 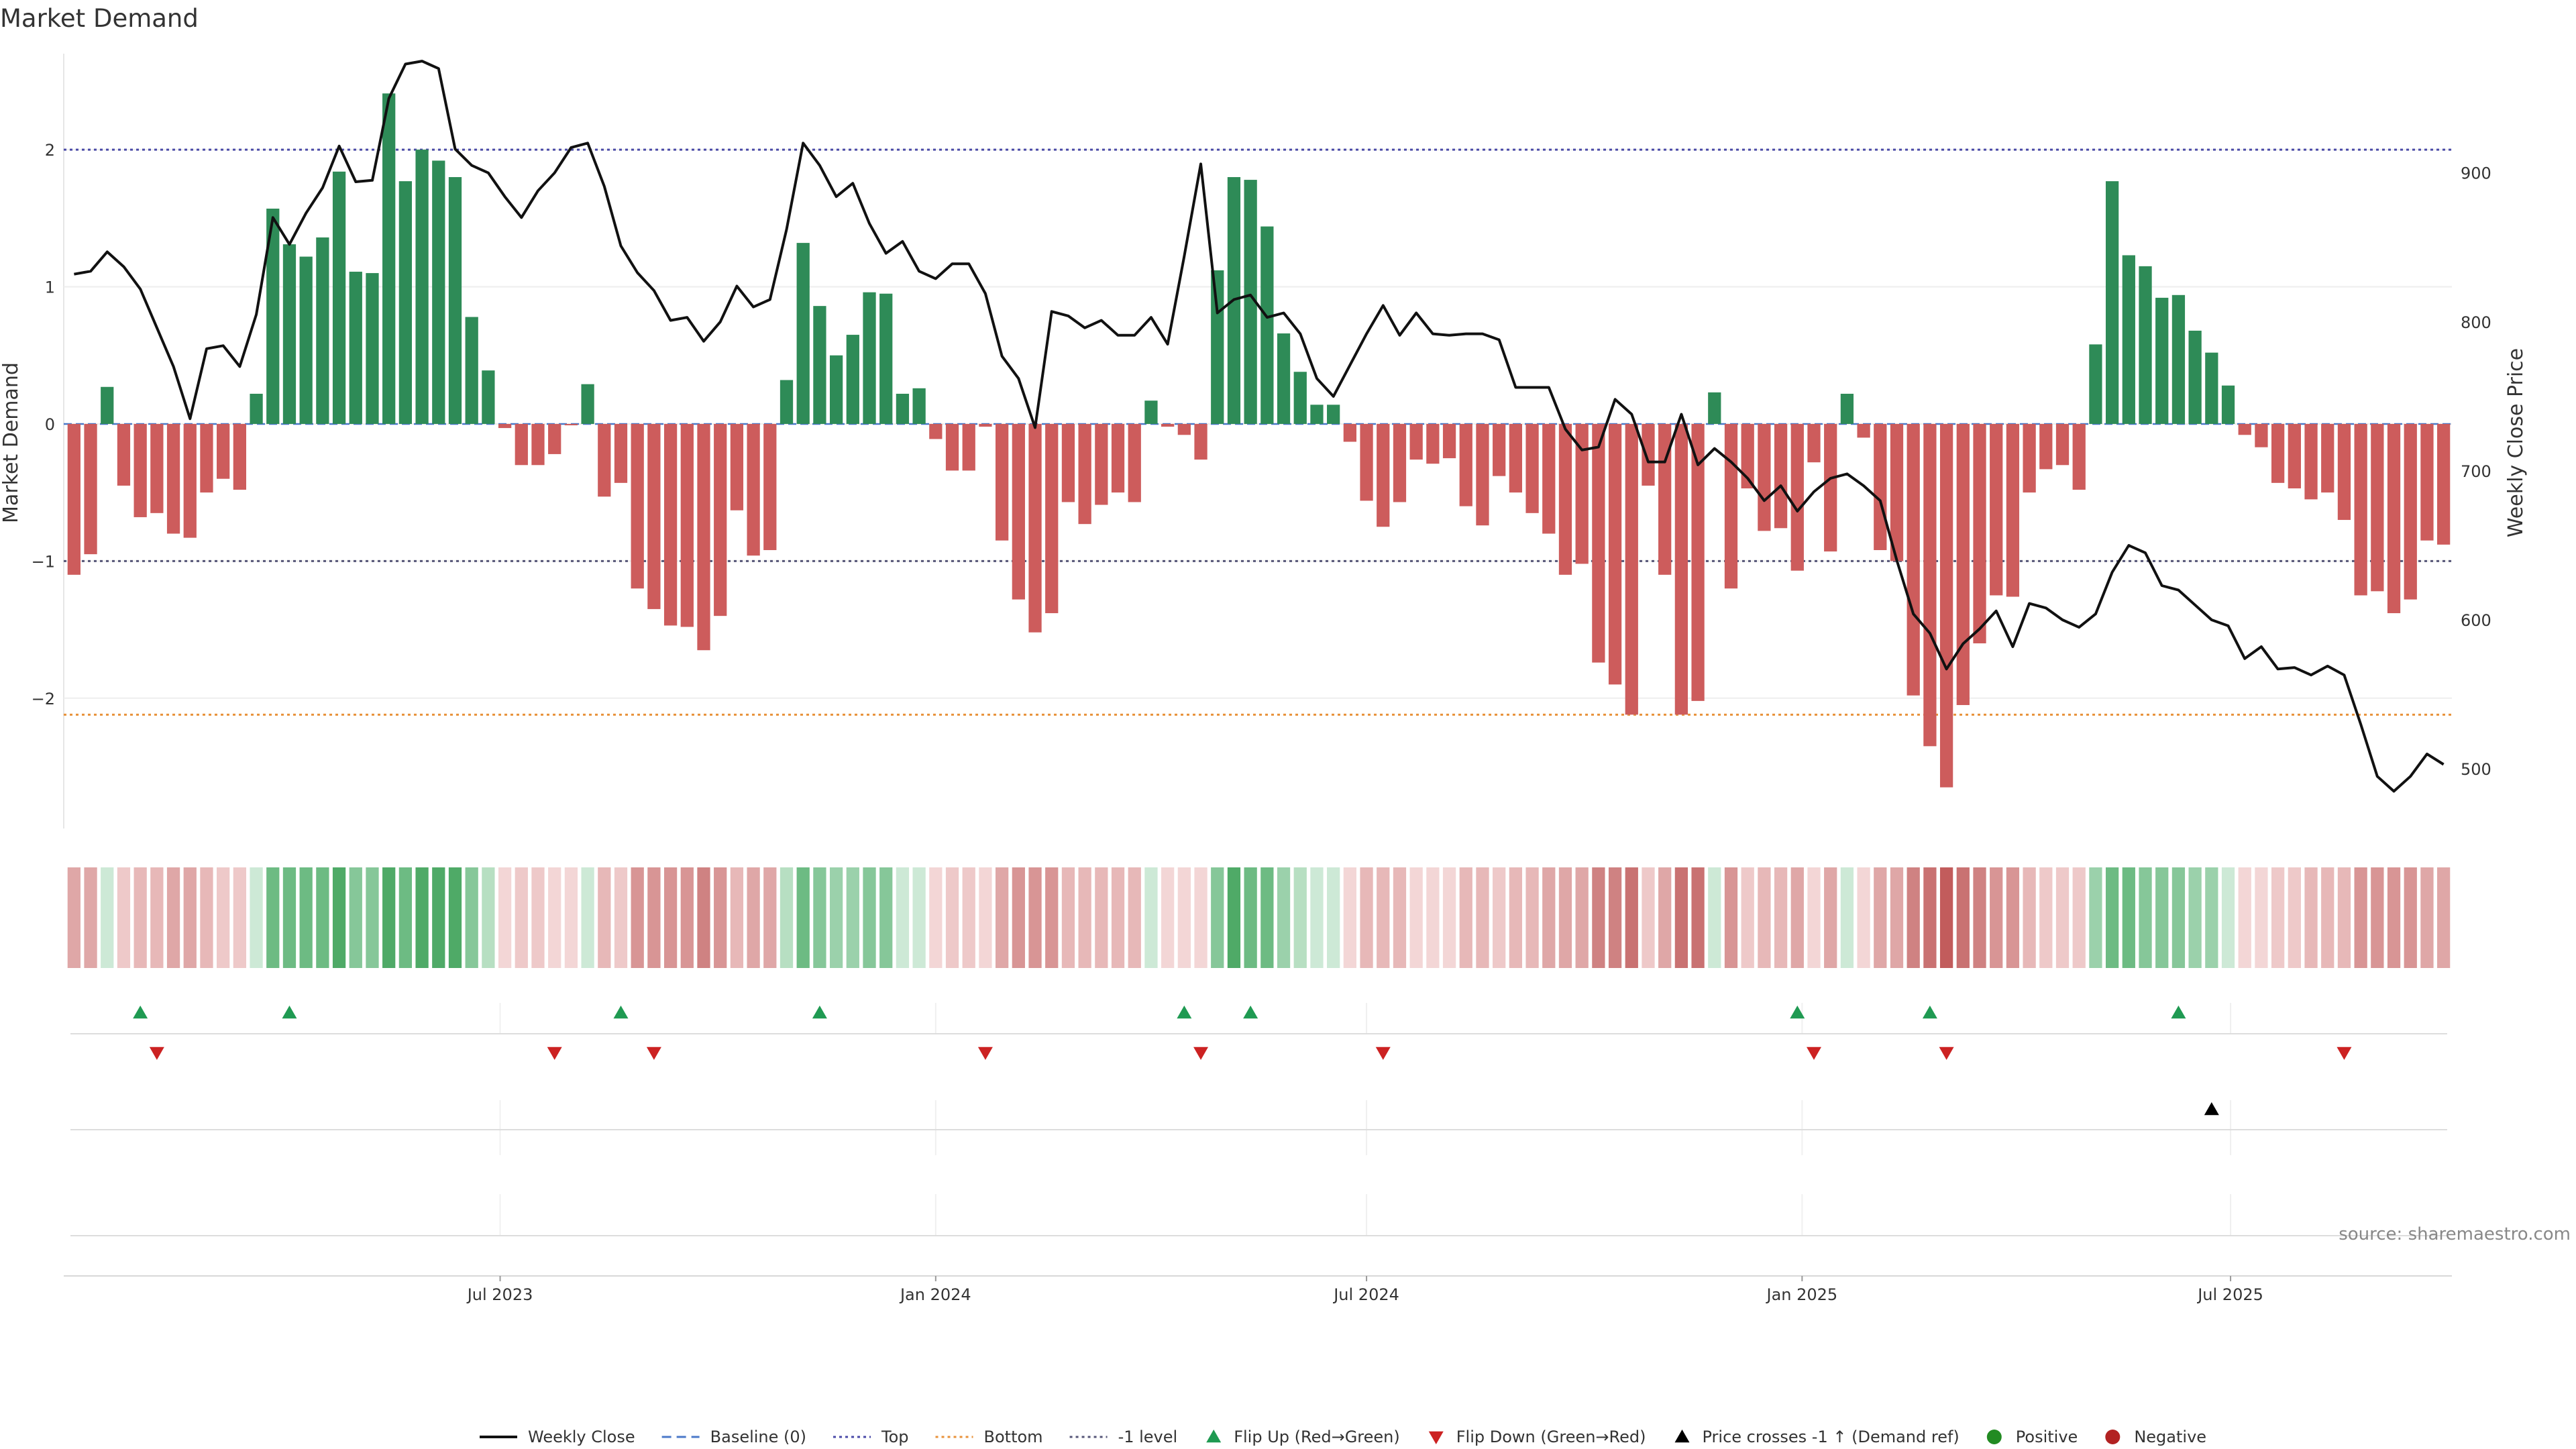 I want to click on x-tick-label: Jan 2024, so click(x=935, y=1294).